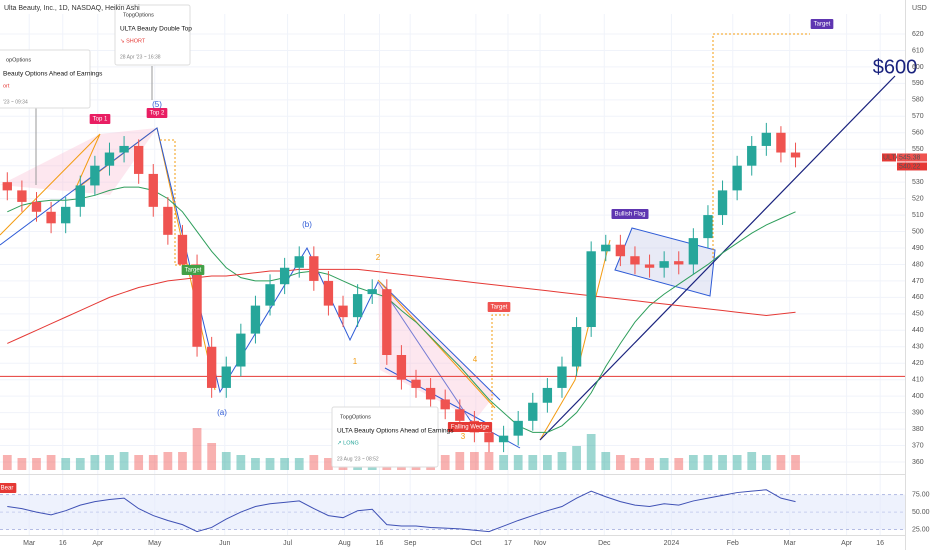 This screenshot has width=932, height=550. I want to click on idea-card, so click(385, 437).